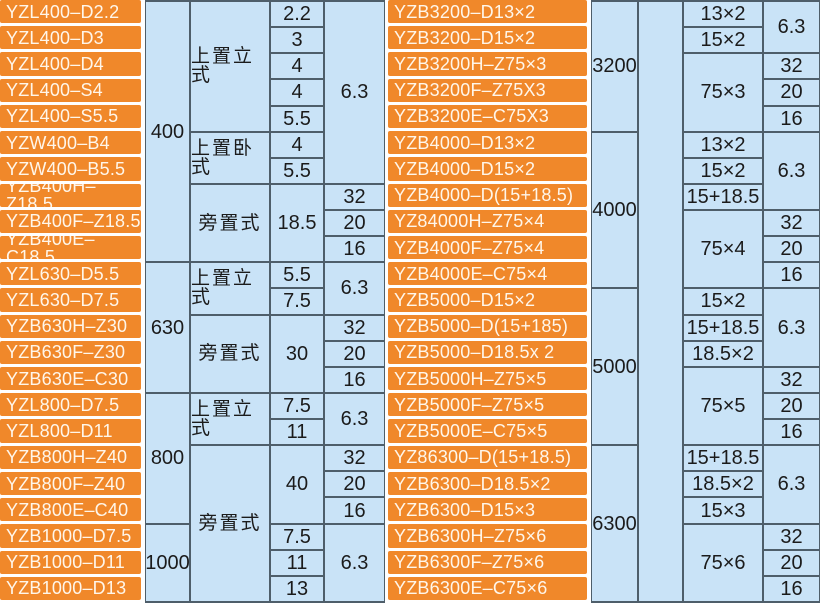 The width and height of the screenshot is (820, 606). Describe the element at coordinates (70, 12) in the screenshot. I see `left-model-cell: YZL400–D2.2` at that location.